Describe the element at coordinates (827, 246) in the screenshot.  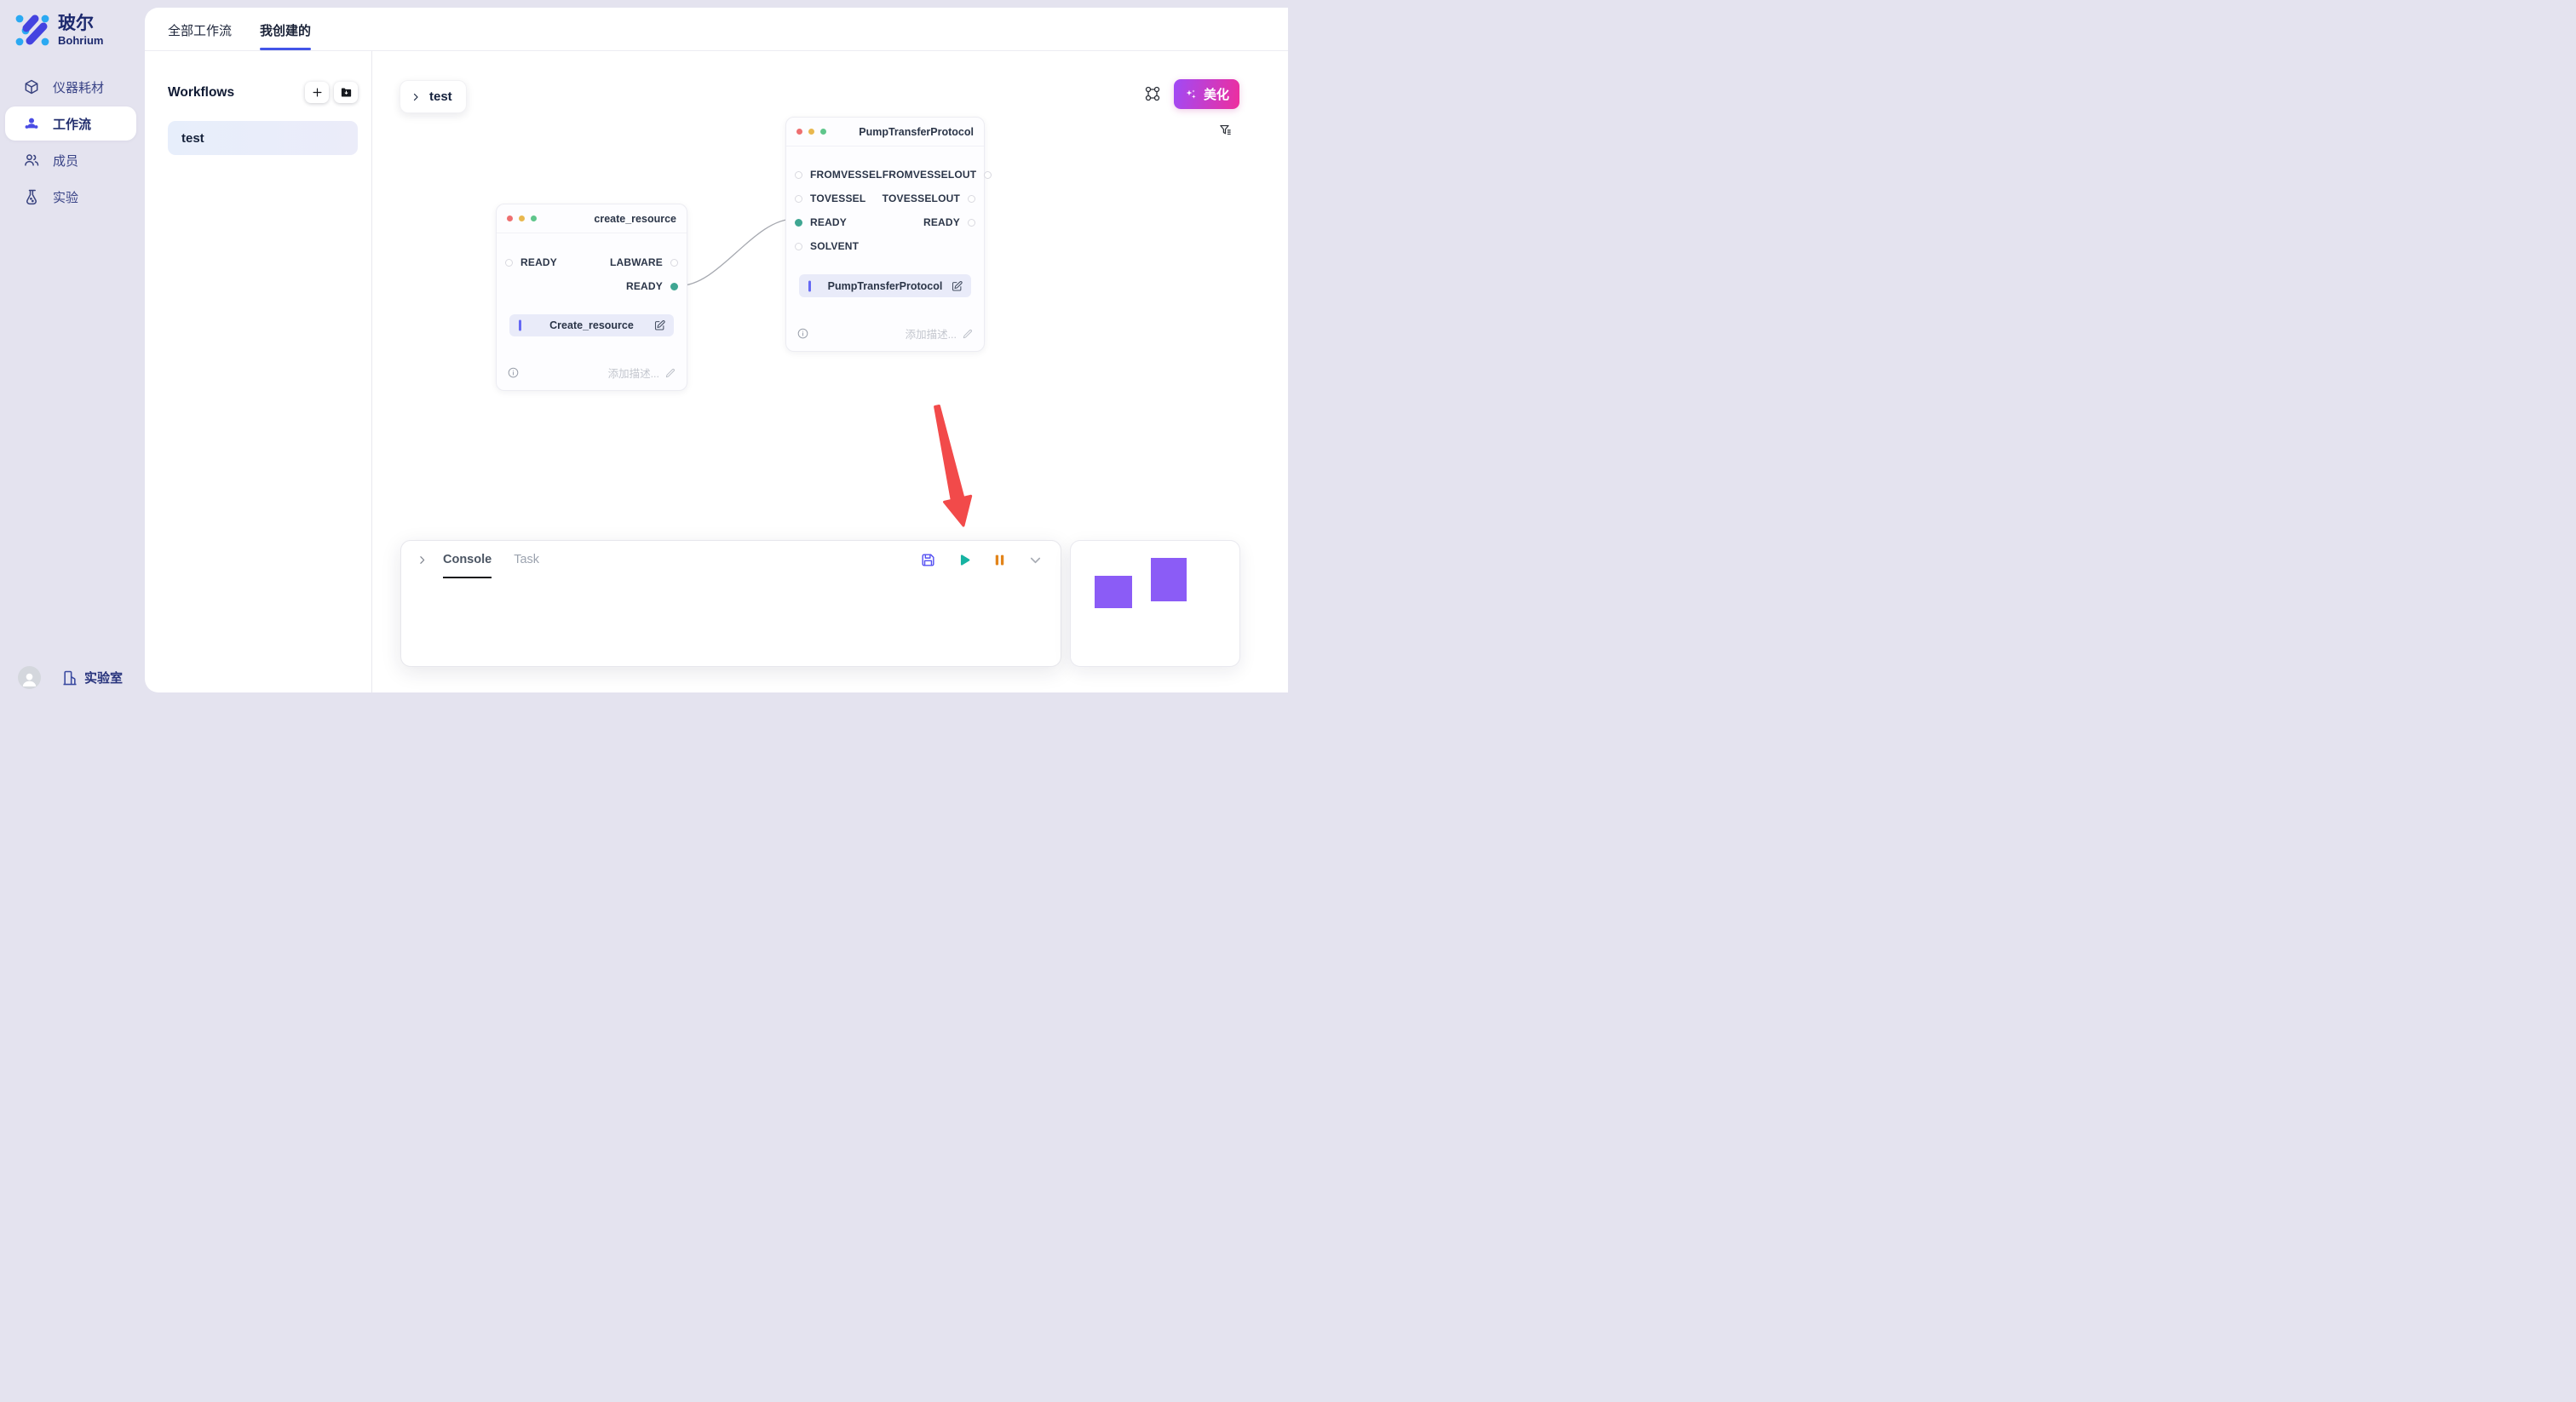
I see `input-port-solvent: SOLVENT` at that location.